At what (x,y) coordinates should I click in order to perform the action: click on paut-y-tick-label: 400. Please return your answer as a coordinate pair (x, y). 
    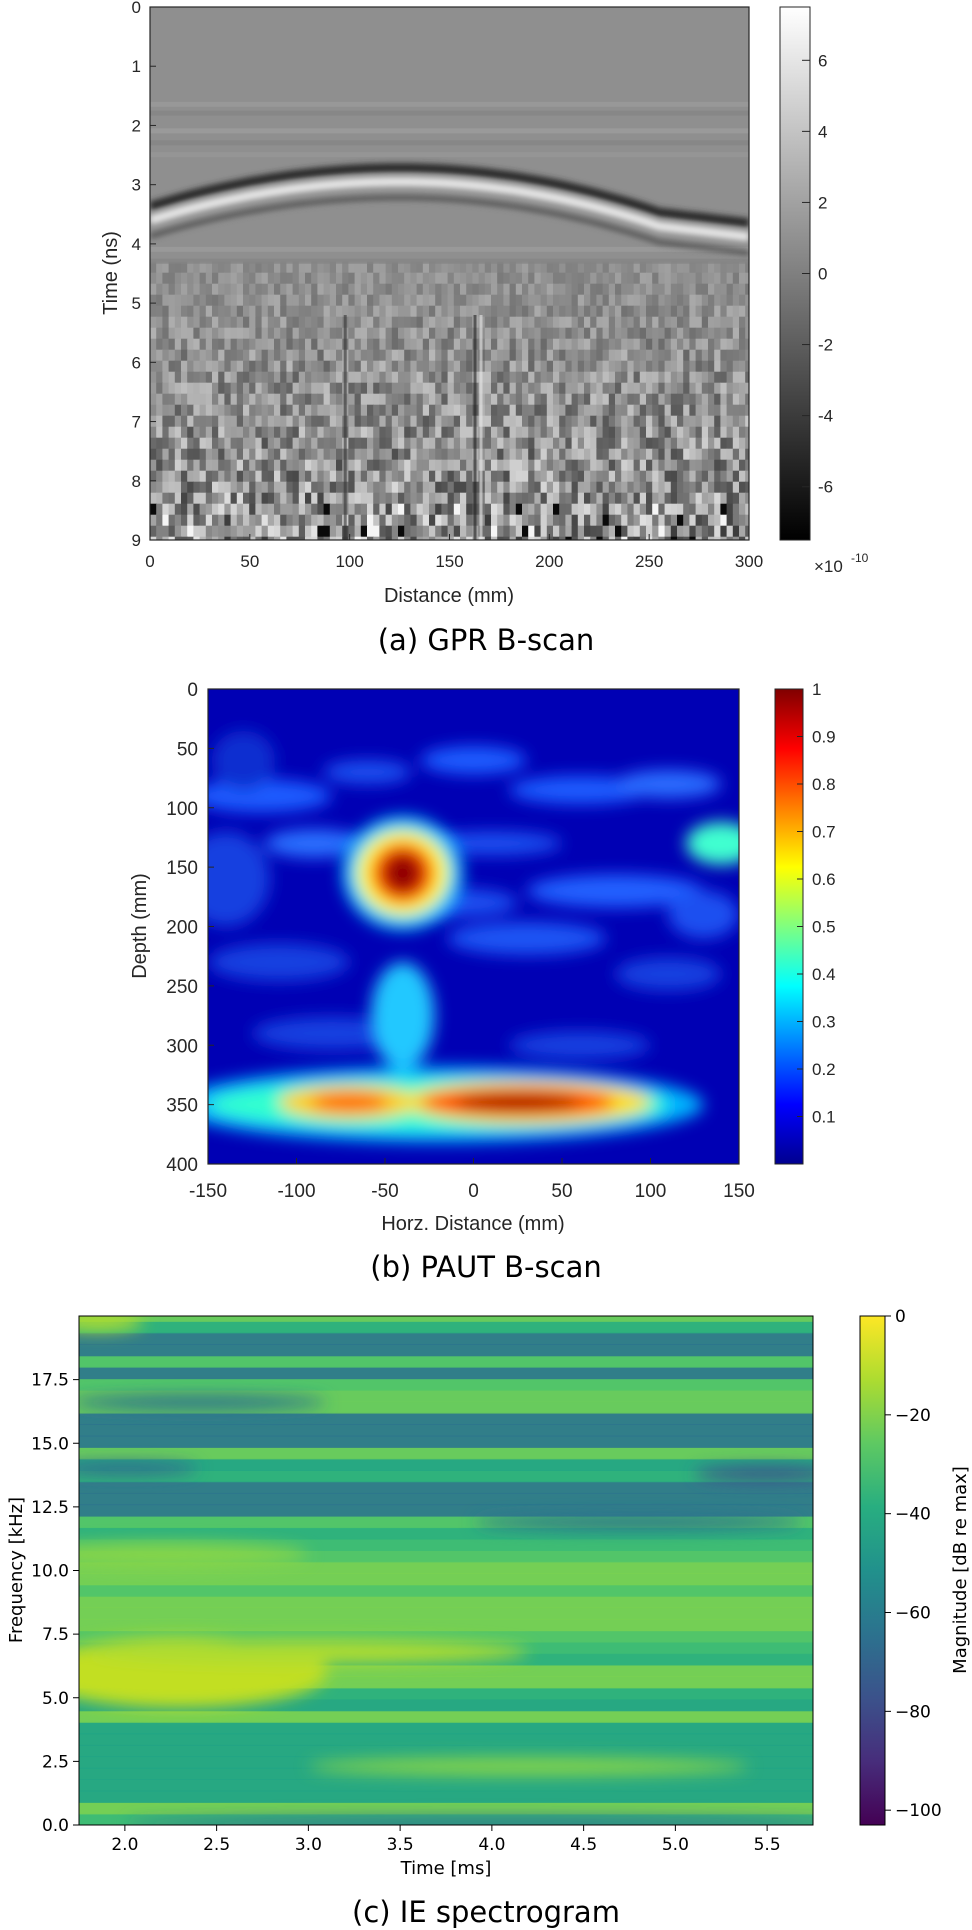
    Looking at the image, I should click on (182, 1165).